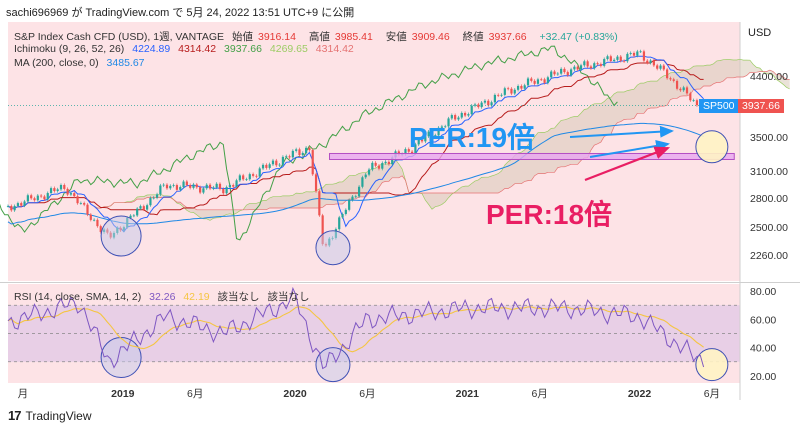  Describe the element at coordinates (334, 49) in the screenshot. I see `ichimoku-spanB-value: 4314.42` at that location.